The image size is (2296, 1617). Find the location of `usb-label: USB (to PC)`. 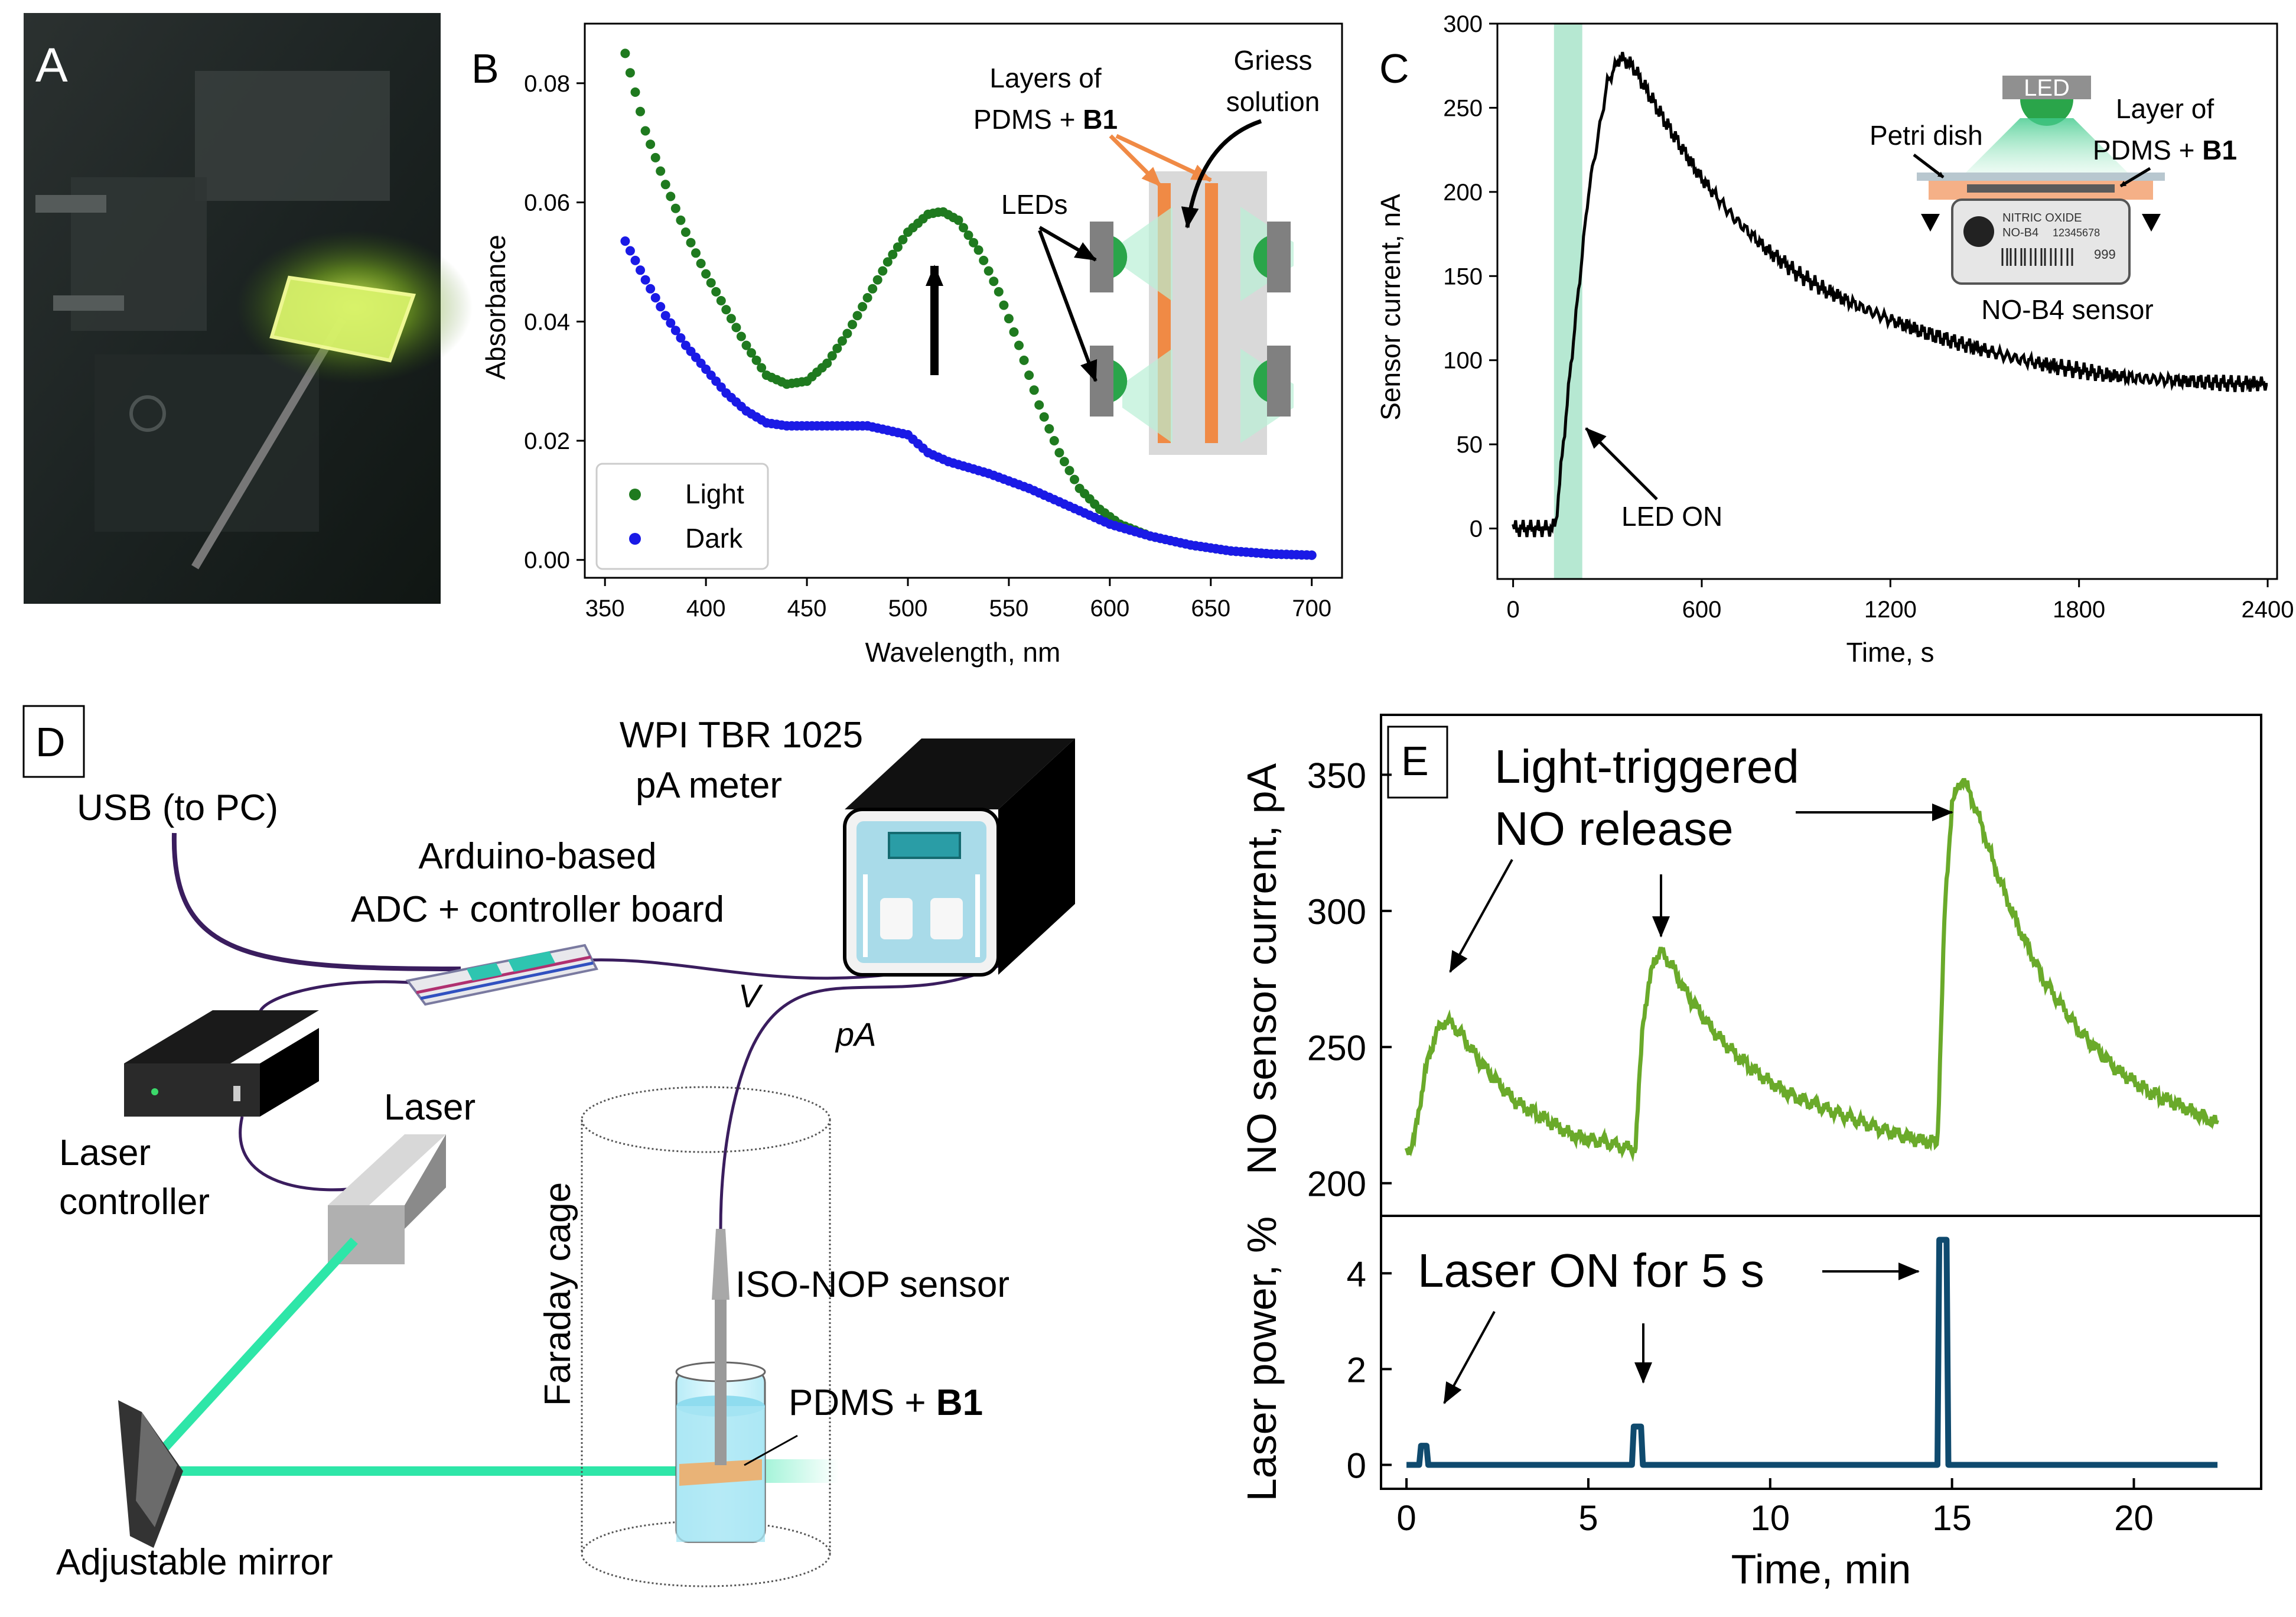

usb-label: USB (to PC) is located at coordinates (178, 808).